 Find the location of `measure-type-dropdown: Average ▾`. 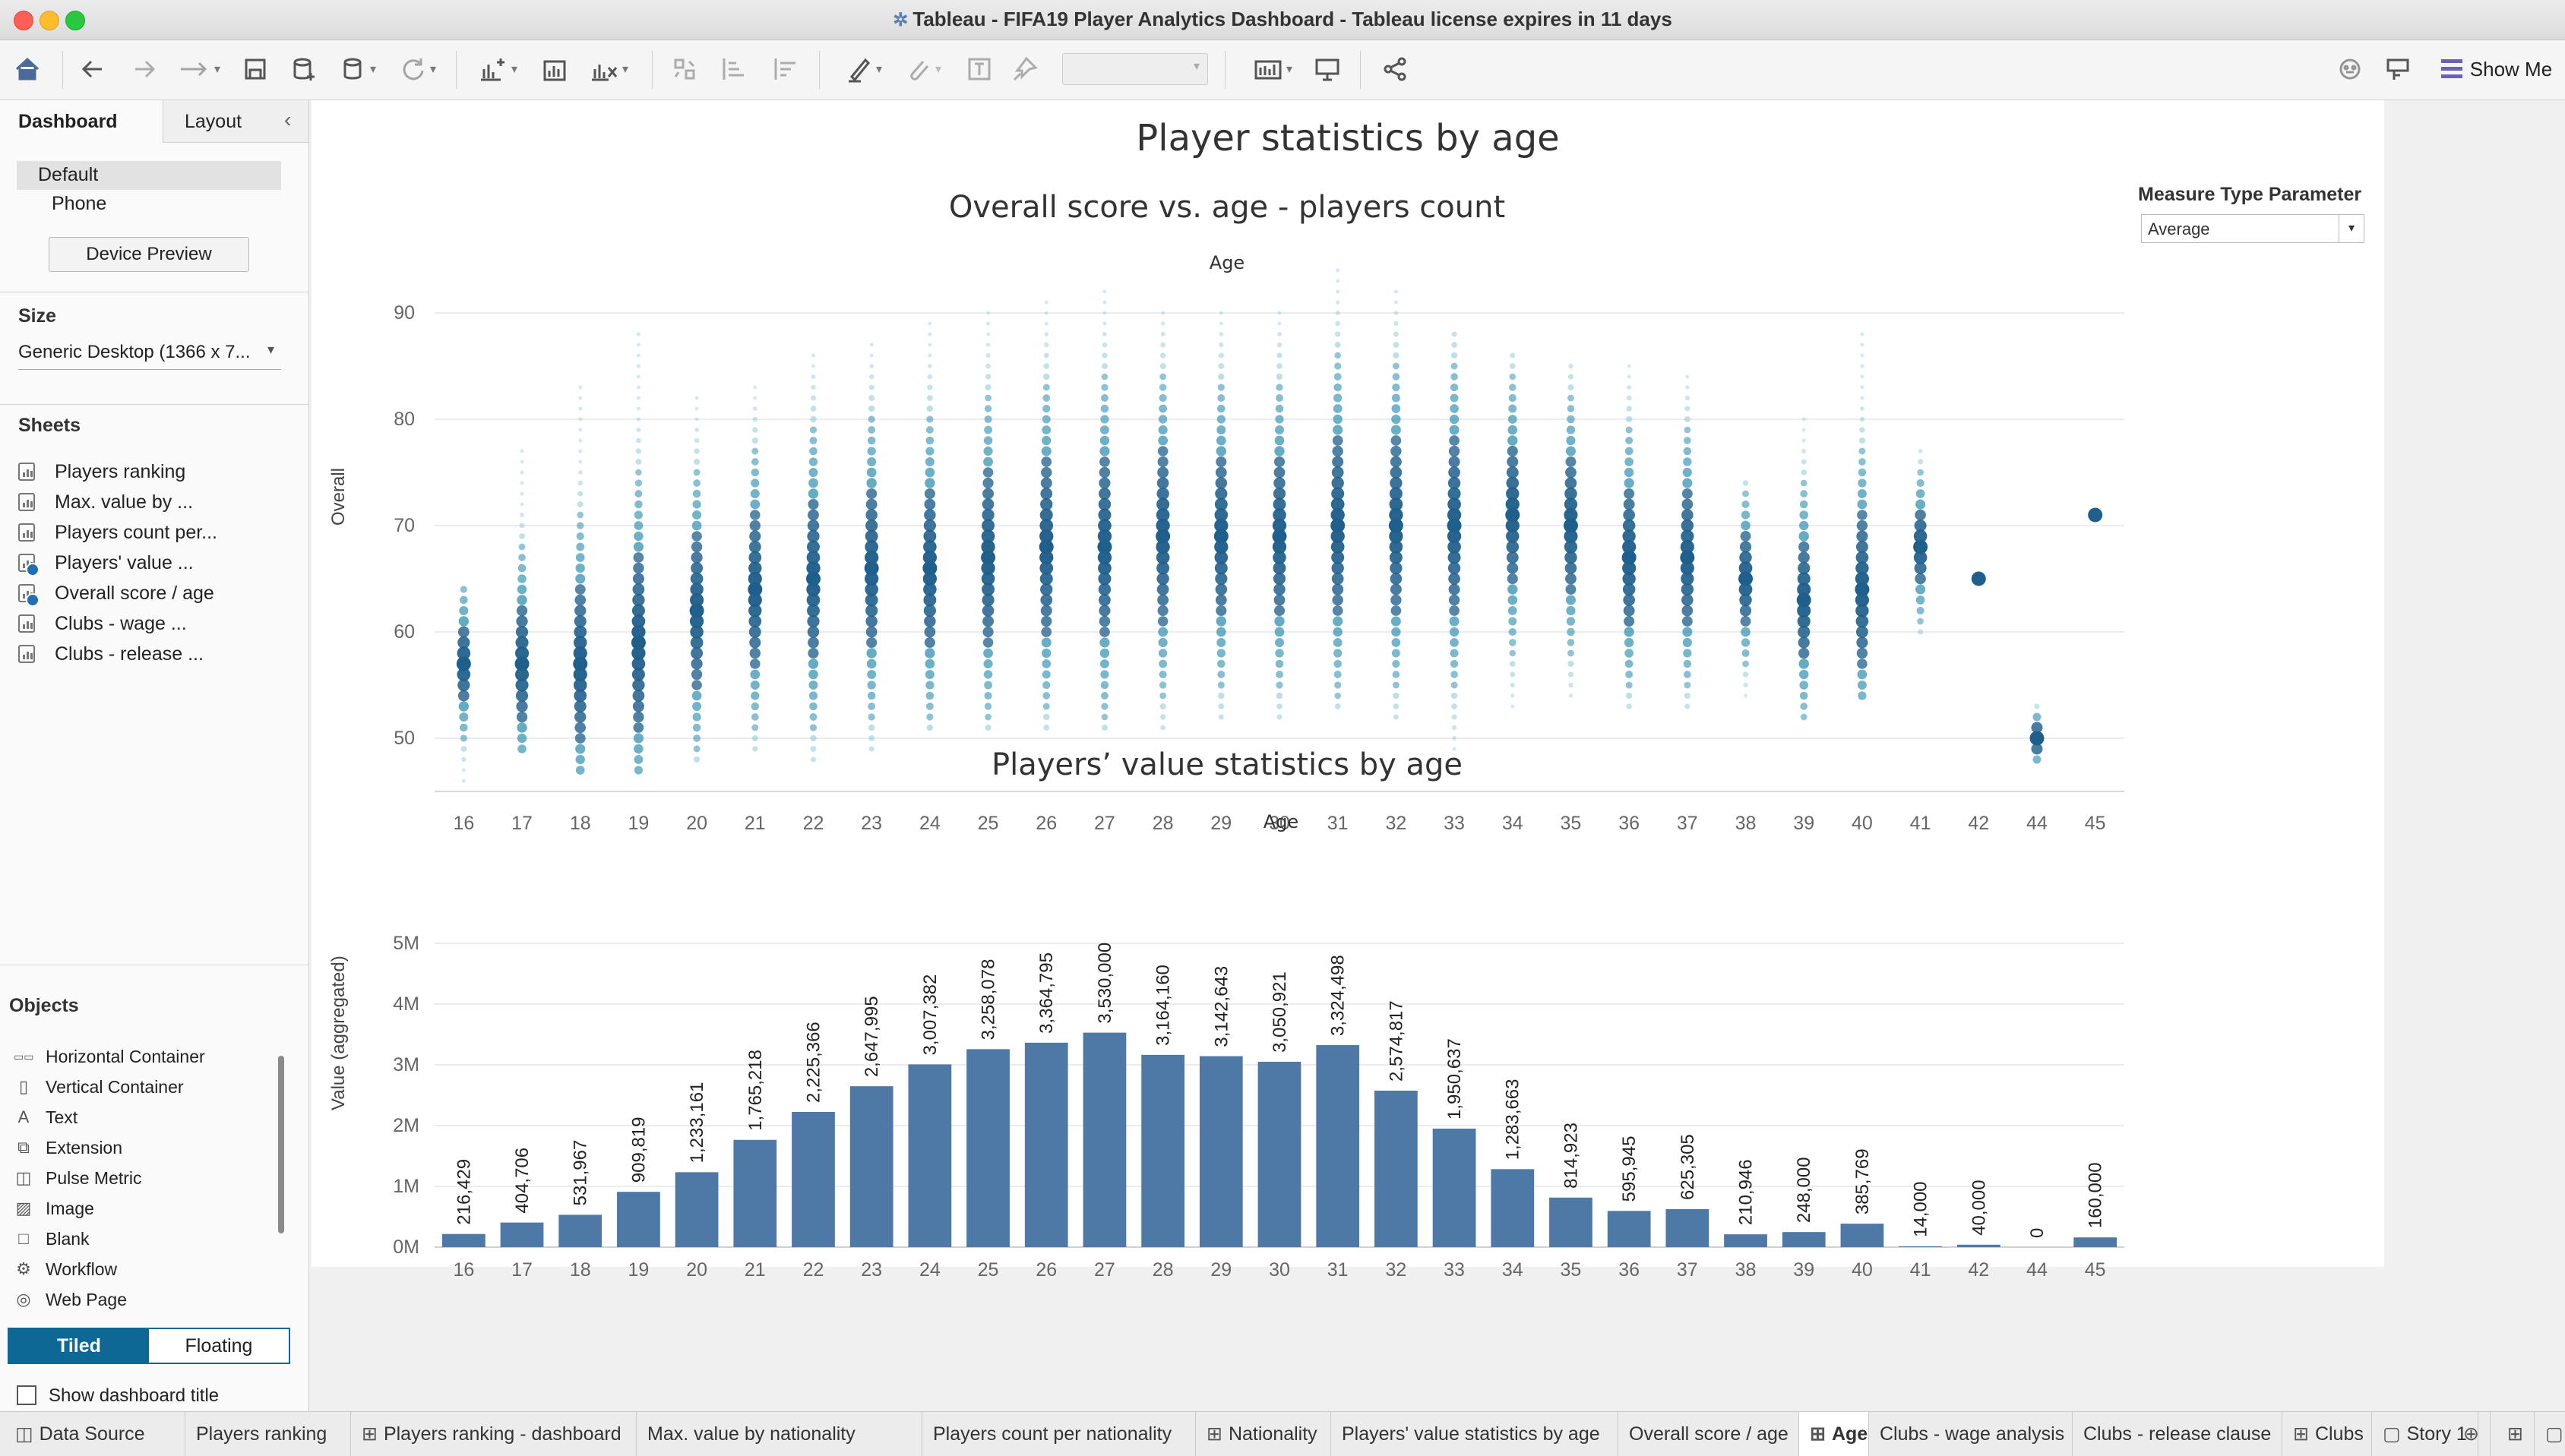

measure-type-dropdown: Average ▾ is located at coordinates (2252, 228).